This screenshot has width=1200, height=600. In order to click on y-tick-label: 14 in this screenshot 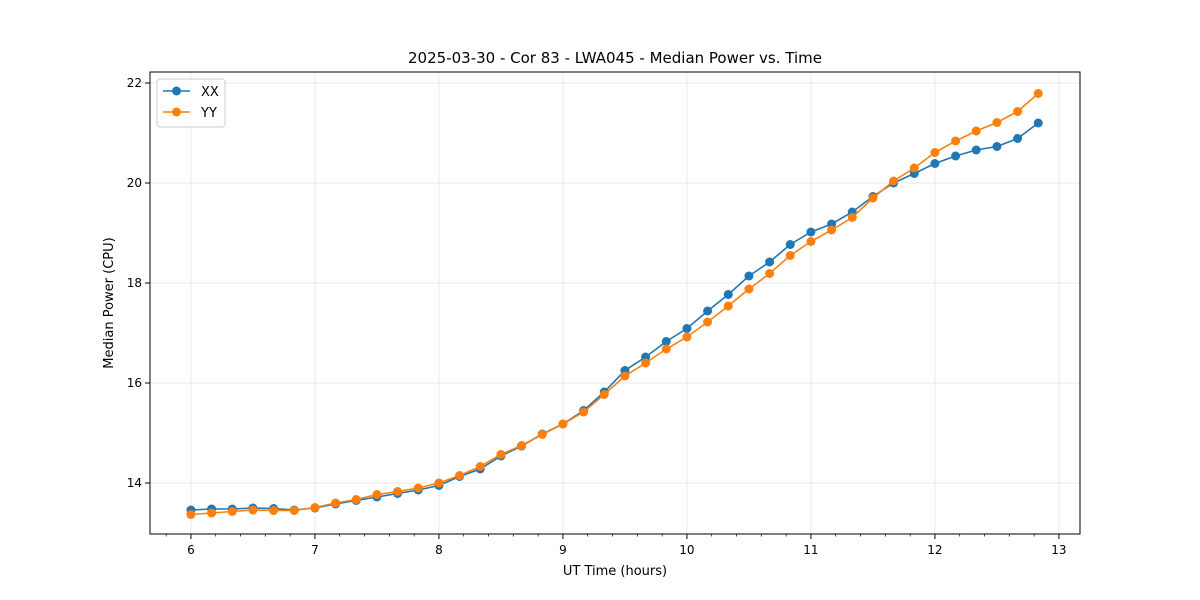, I will do `click(134, 483)`.